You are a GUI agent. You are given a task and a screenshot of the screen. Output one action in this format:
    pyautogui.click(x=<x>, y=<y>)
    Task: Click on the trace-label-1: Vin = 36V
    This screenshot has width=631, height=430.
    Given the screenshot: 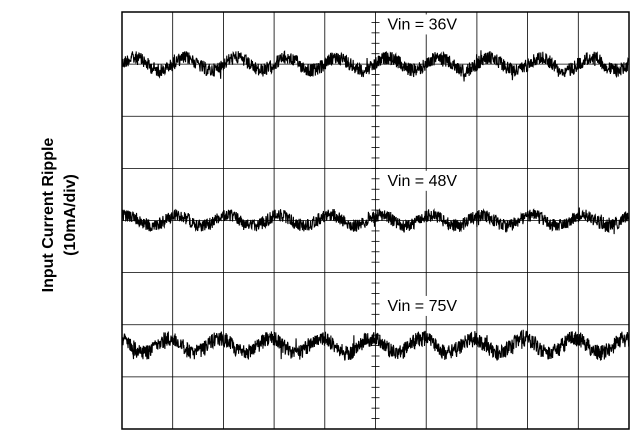 What is the action you would take?
    pyautogui.click(x=423, y=24)
    